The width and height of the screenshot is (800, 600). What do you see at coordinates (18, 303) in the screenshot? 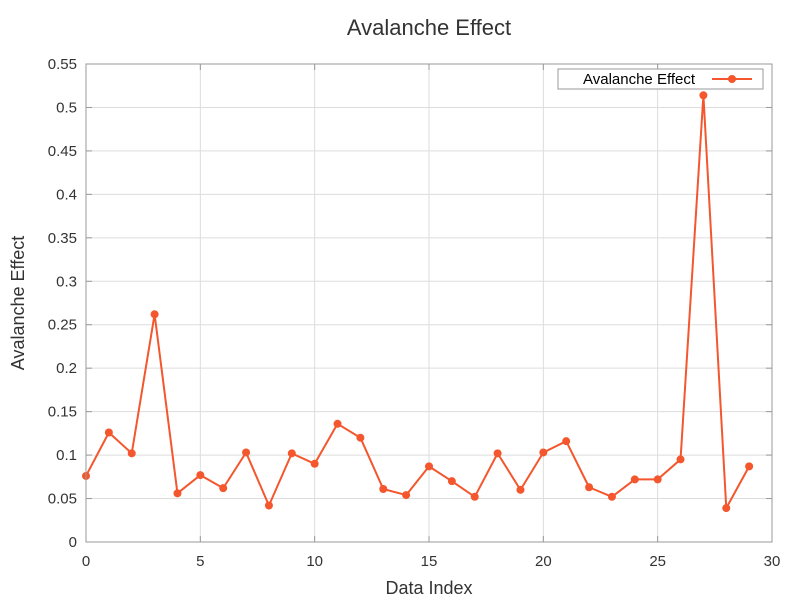
I see `y-axis-label: Avalanche Effect` at bounding box center [18, 303].